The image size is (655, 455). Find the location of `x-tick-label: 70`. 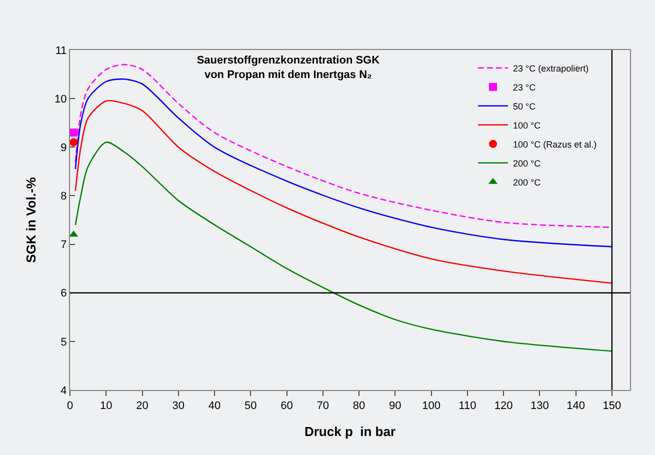

x-tick-label: 70 is located at coordinates (323, 406).